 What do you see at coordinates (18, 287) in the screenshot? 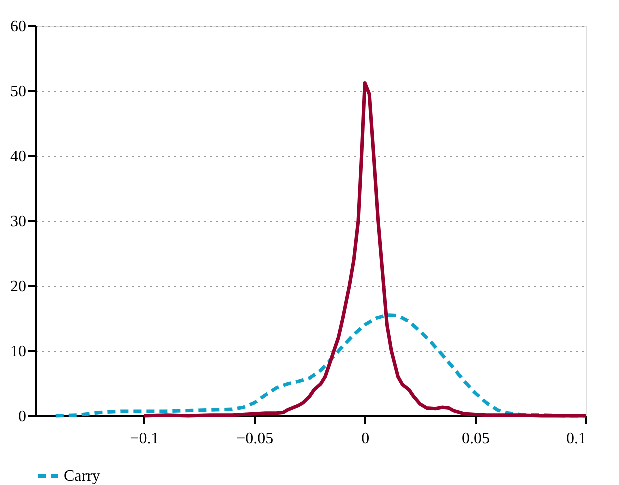
I see `y-tick-label: 20` at bounding box center [18, 287].